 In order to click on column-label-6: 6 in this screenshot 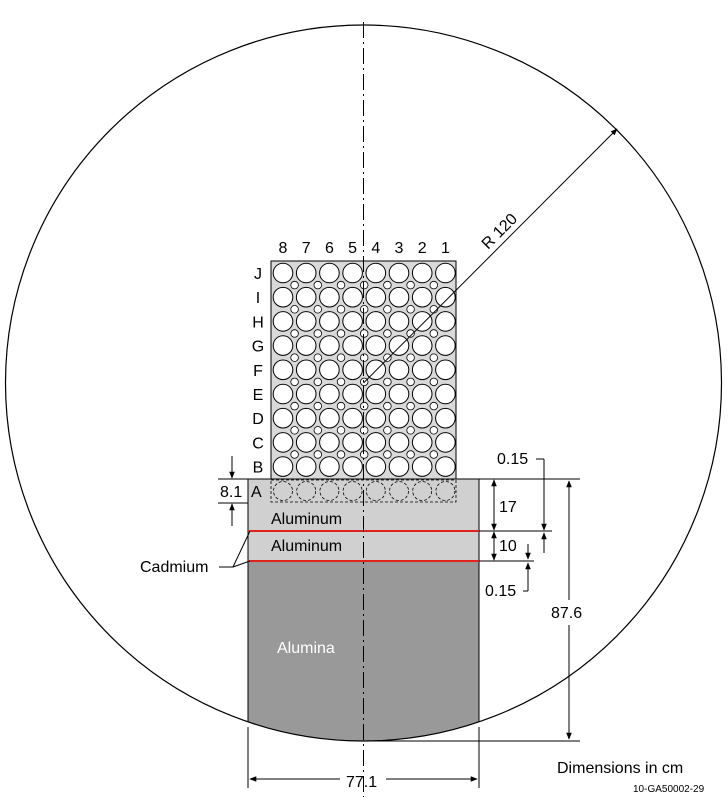, I will do `click(329, 248)`.